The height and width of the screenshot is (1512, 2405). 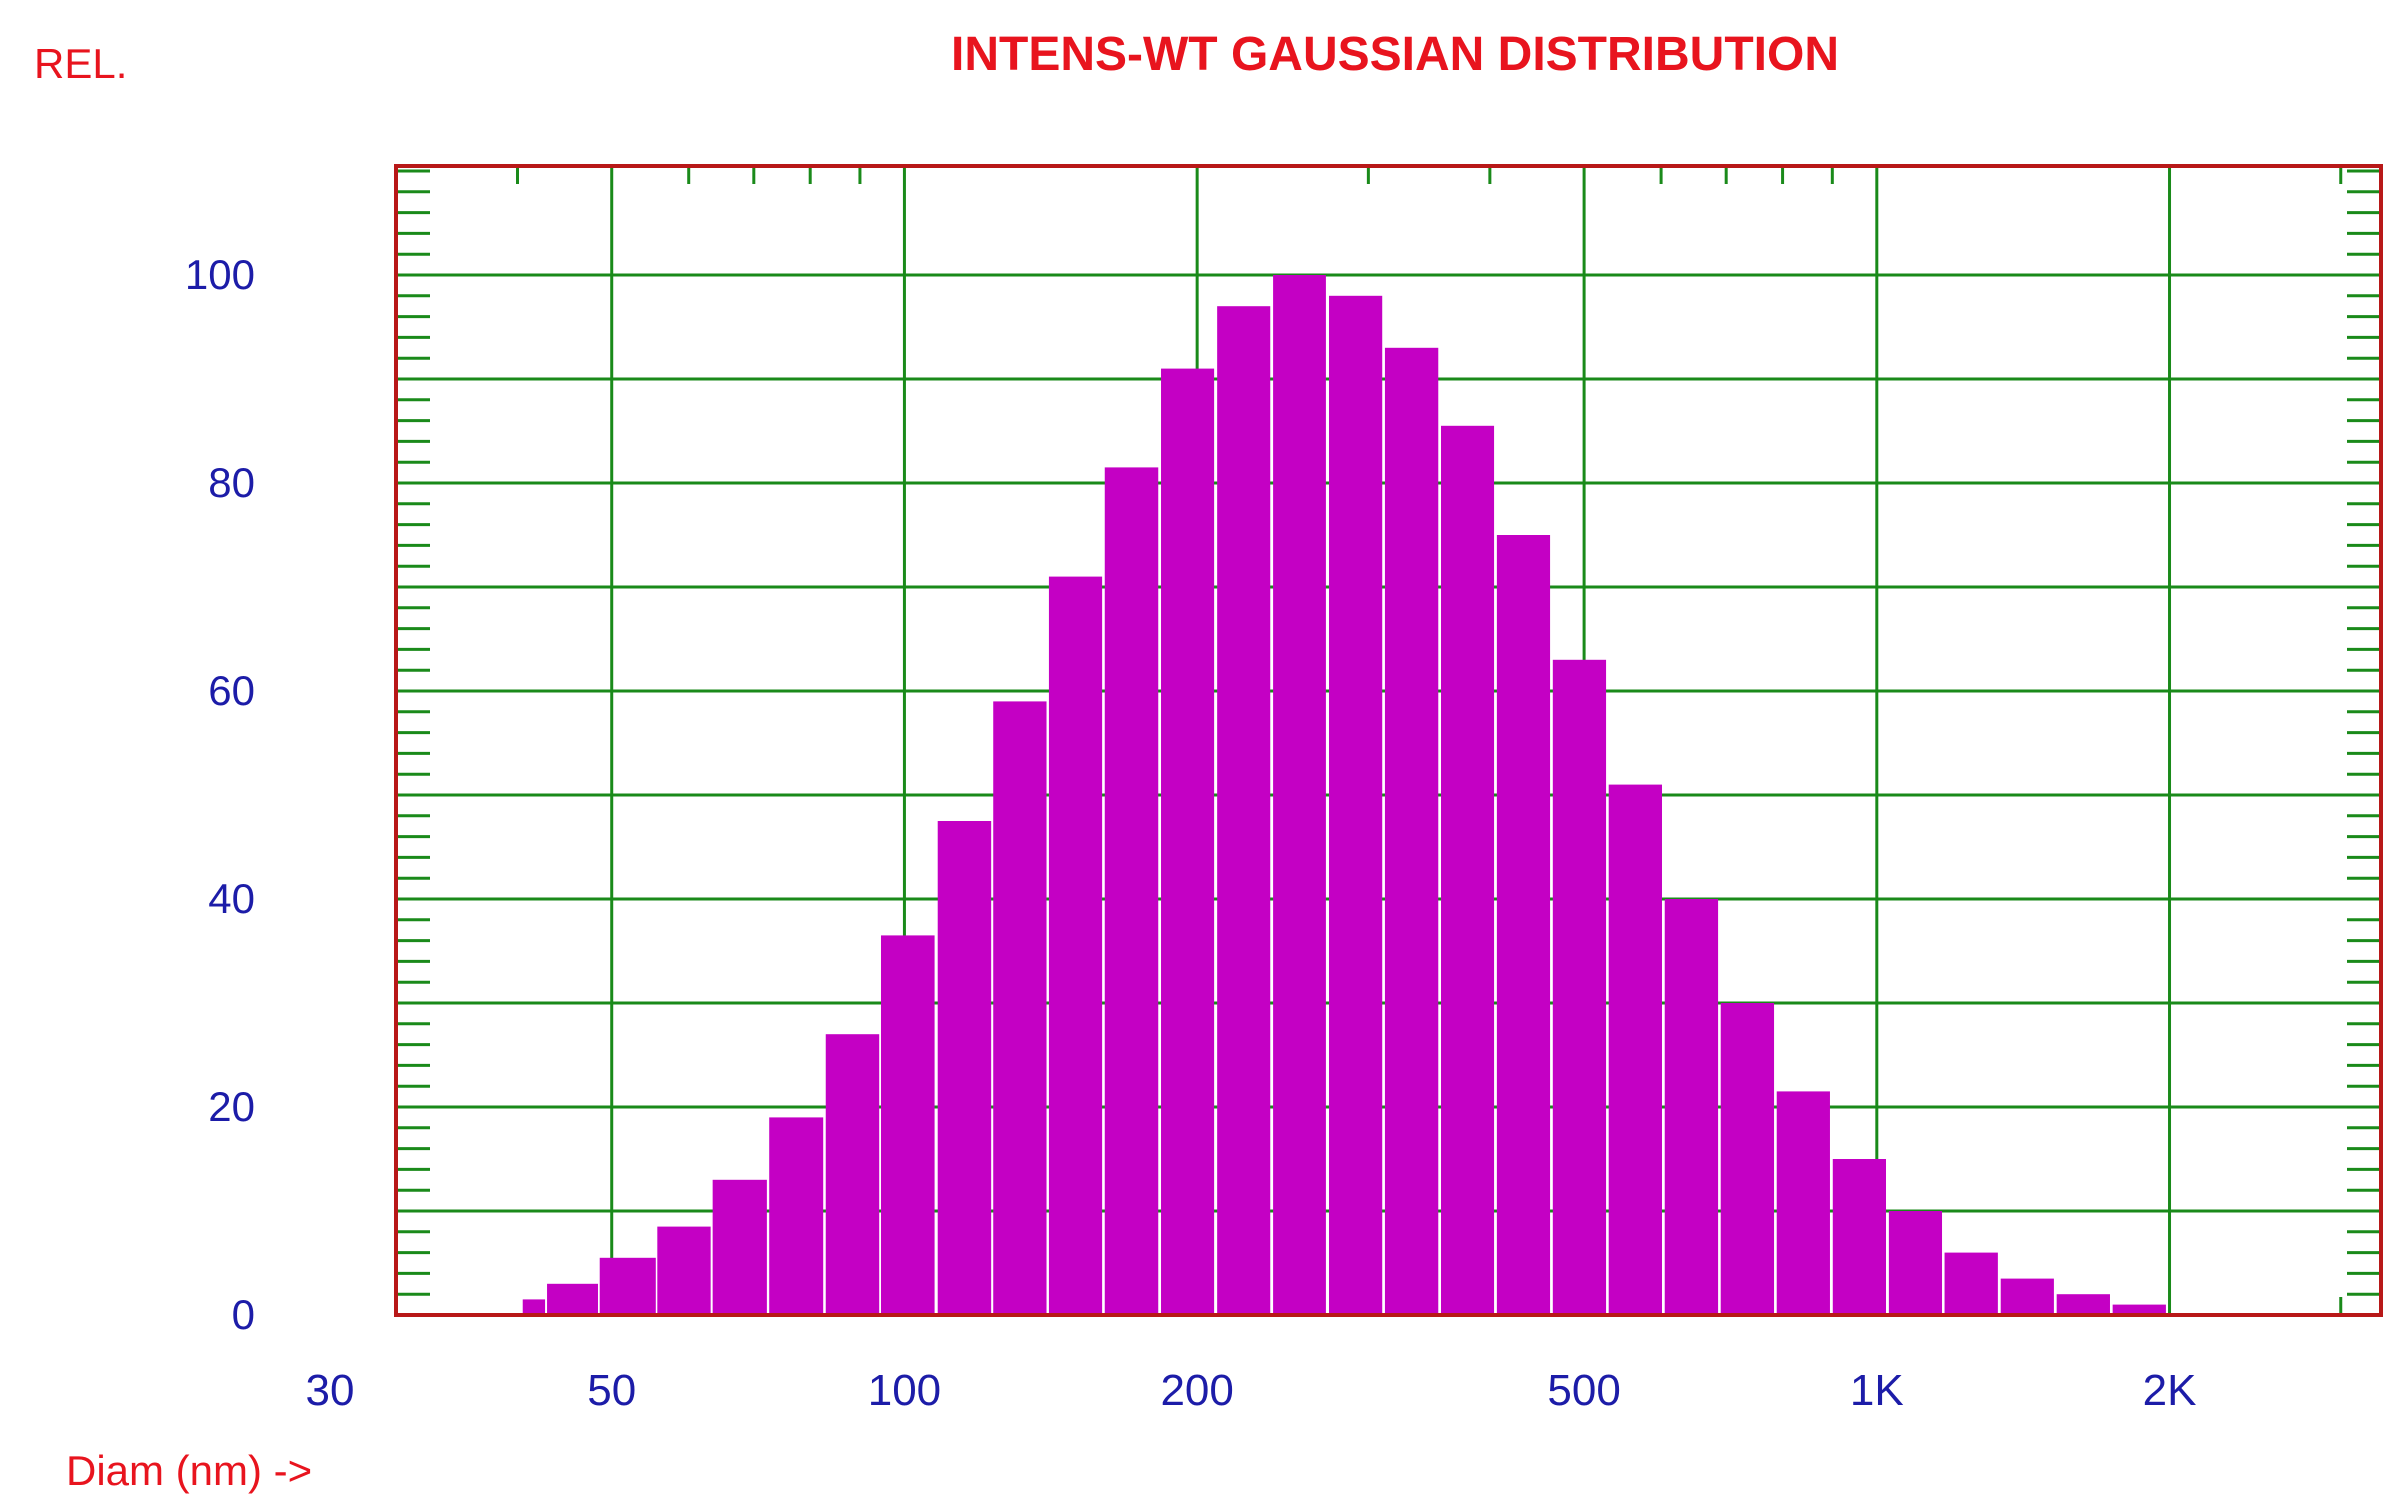 What do you see at coordinates (231, 690) in the screenshot?
I see `y-tick-label: 60` at bounding box center [231, 690].